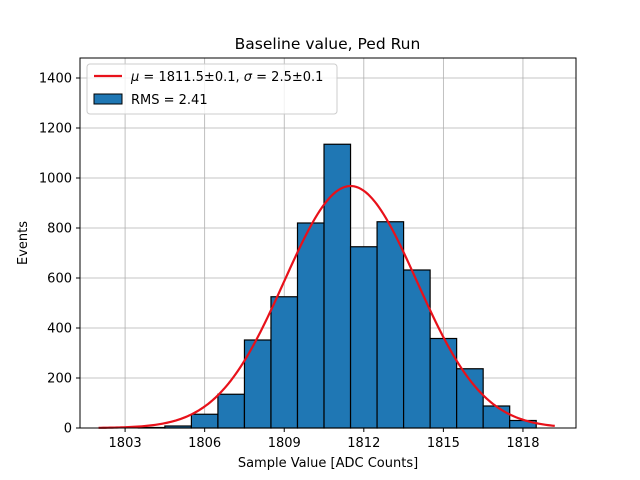 The width and height of the screenshot is (640, 480). What do you see at coordinates (59, 329) in the screenshot?
I see `y-tick-label: 400` at bounding box center [59, 329].